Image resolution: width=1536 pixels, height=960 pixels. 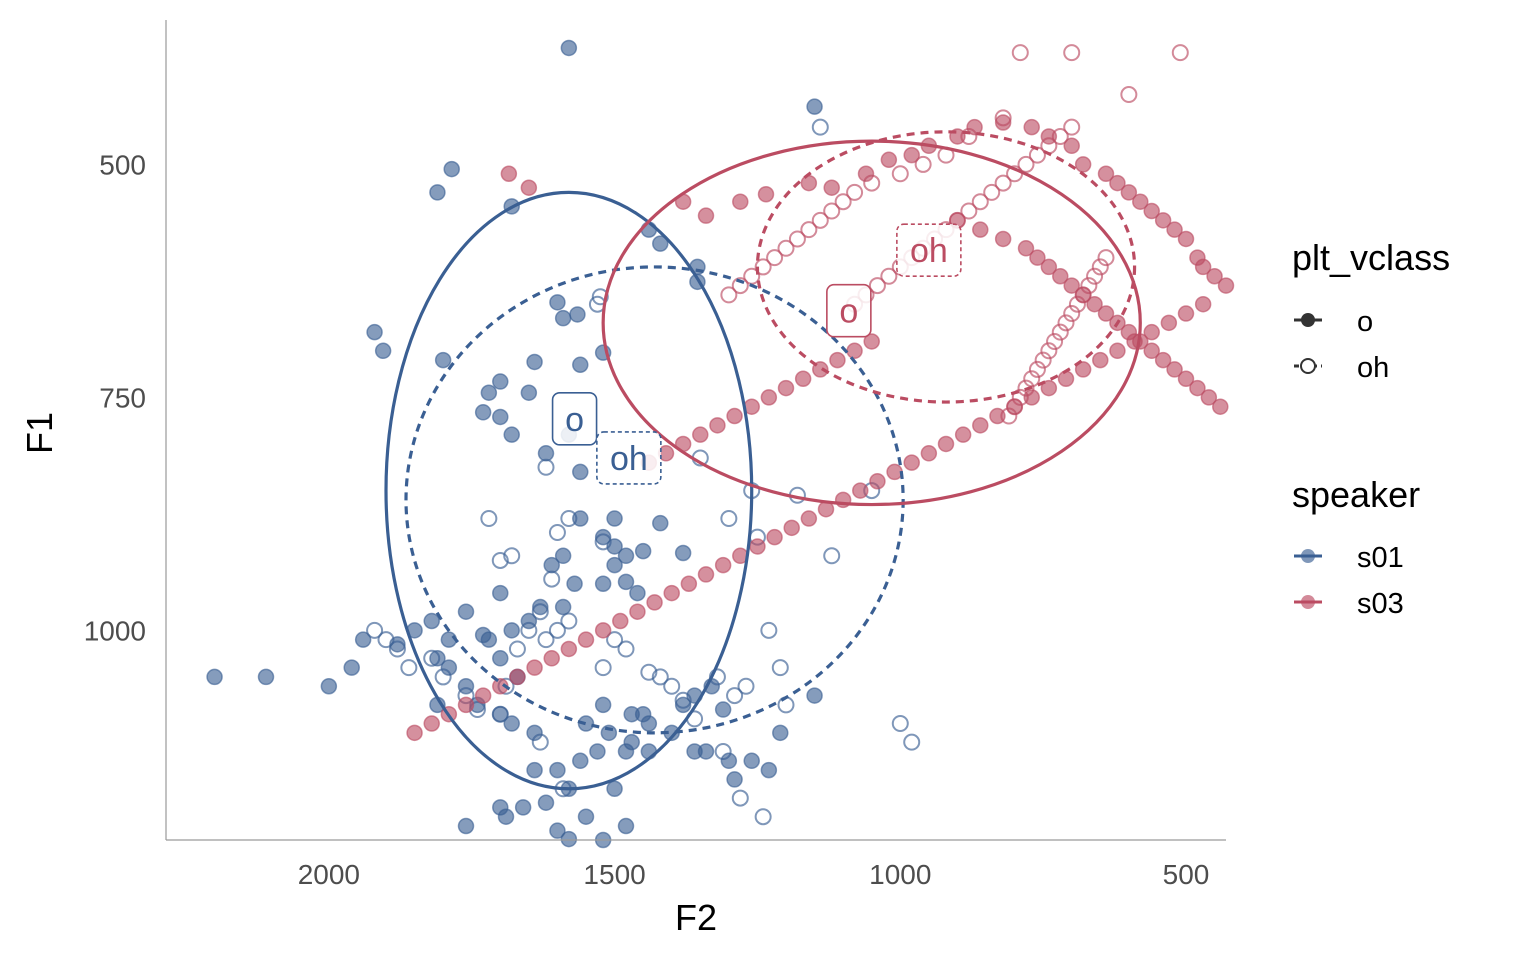 I want to click on ellipse-label-text: o, so click(x=574, y=420).